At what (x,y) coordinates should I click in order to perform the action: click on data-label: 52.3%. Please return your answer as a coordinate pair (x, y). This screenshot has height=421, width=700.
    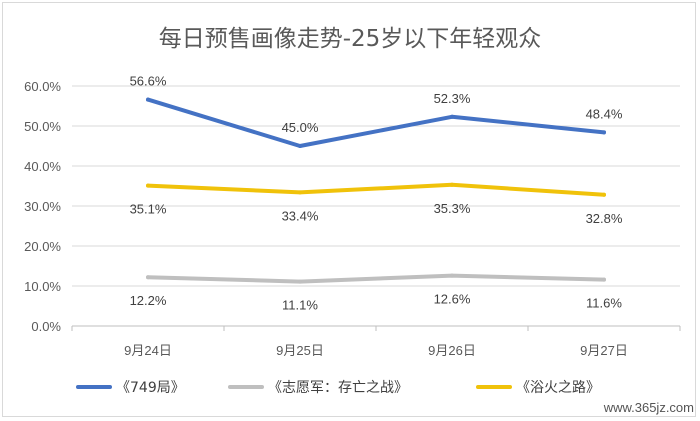
    Looking at the image, I should click on (452, 98).